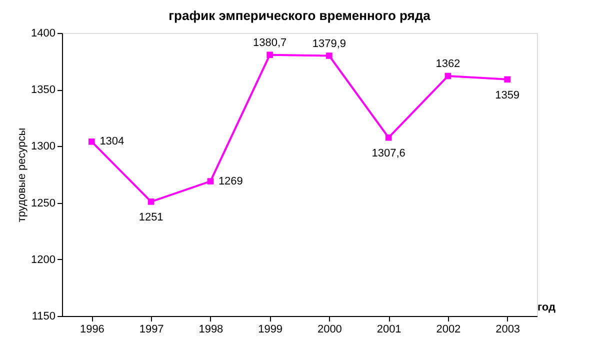 The image size is (600, 349). Describe the element at coordinates (22, 175) in the screenshot. I see `y-axis-title: трудовые ресурсы` at that location.